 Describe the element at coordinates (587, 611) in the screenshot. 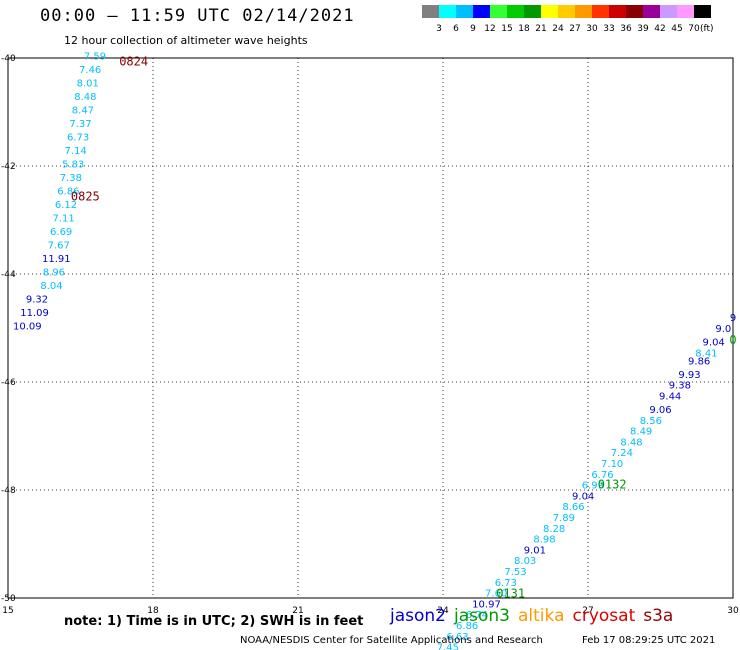

I see `lon-tick-label: 27` at that location.